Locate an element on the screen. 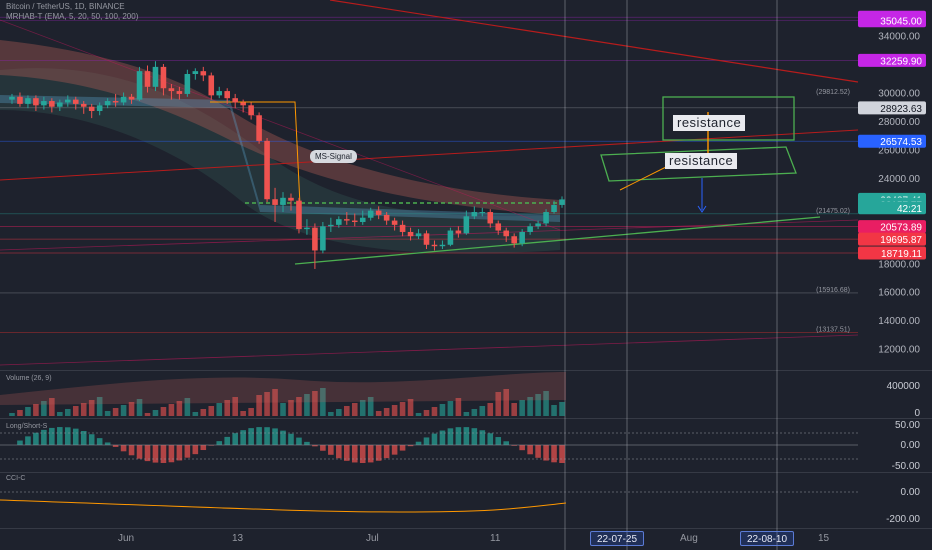  symbol-legend: Bitcoin / TetherUS, 1D, BINANCE is located at coordinates (65, 6).